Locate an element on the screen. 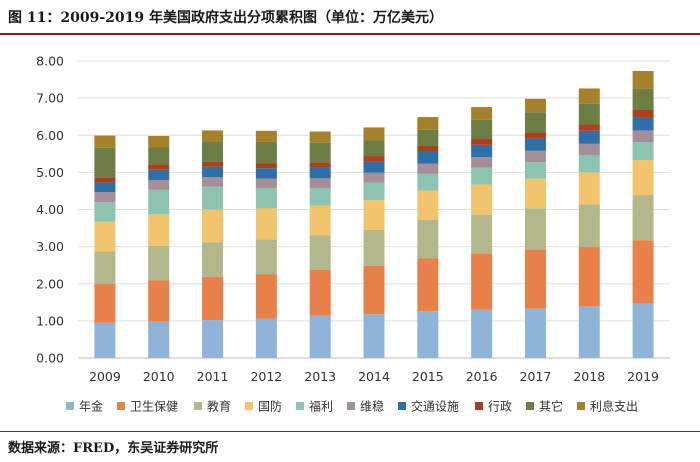  bar-stack-2009 is located at coordinates (105, 246).